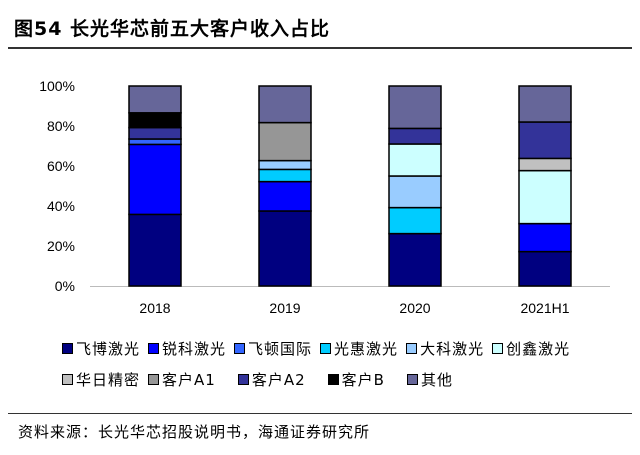 The image size is (640, 455). I want to click on legend-row-1: 飞博激光 锐科激光 飞顿国际 光惠激光 大科激光 创鑫激光, so click(318, 348).